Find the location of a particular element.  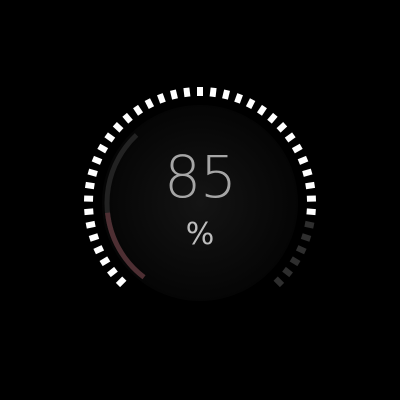

gauge-value: 85 is located at coordinates (200, 177).